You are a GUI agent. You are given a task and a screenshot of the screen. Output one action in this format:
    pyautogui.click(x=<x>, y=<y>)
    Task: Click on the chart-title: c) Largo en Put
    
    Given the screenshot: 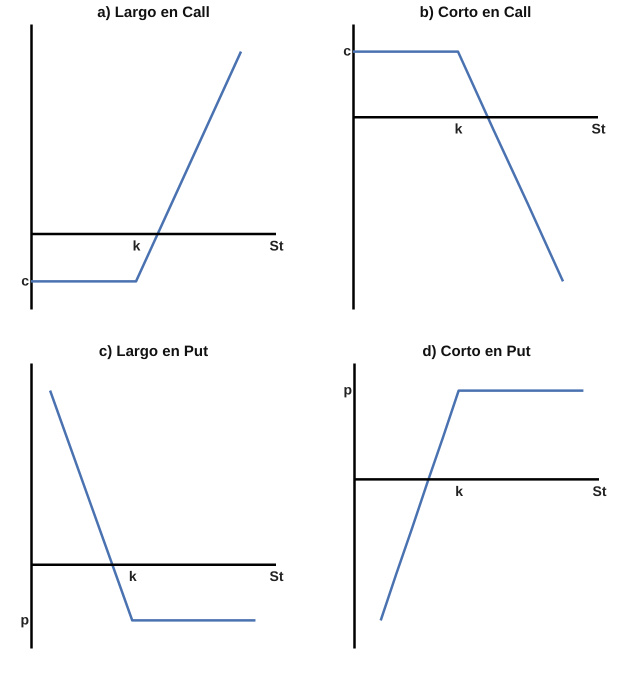 What is the action you would take?
    pyautogui.click(x=153, y=351)
    